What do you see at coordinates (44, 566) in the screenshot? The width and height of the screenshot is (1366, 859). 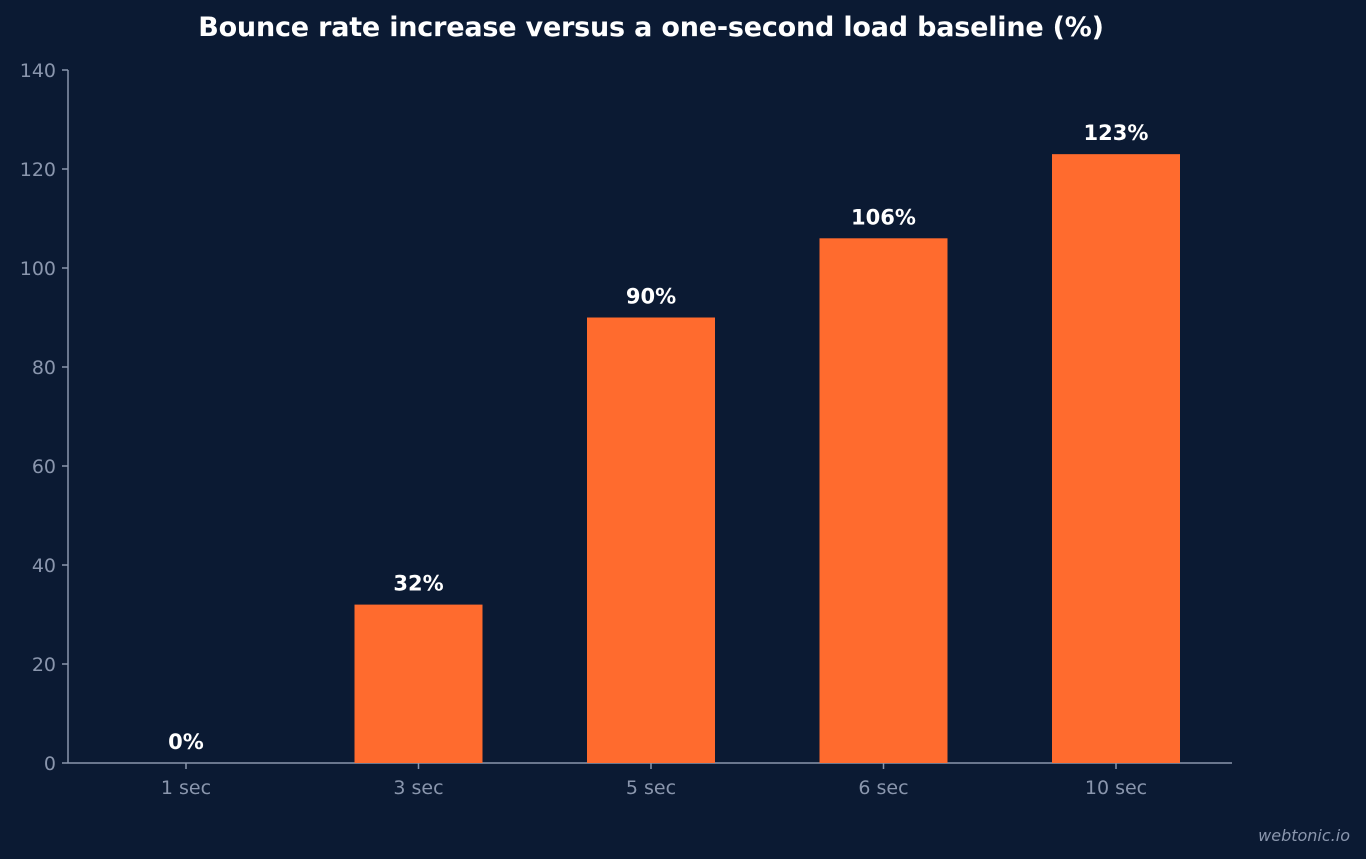 I see `y-tick-label: 40` at bounding box center [44, 566].